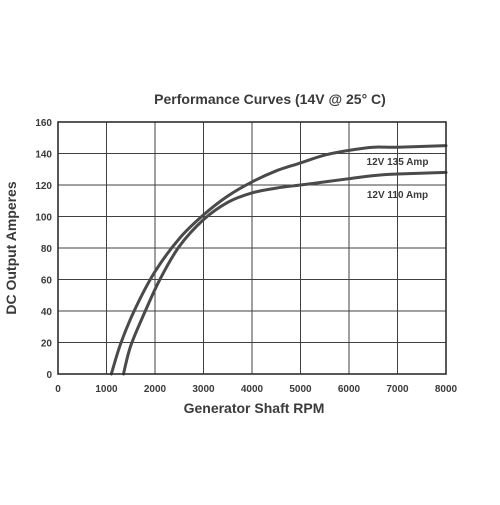 This screenshot has width=500, height=505. I want to click on y-tick-label: 120, so click(43, 186).